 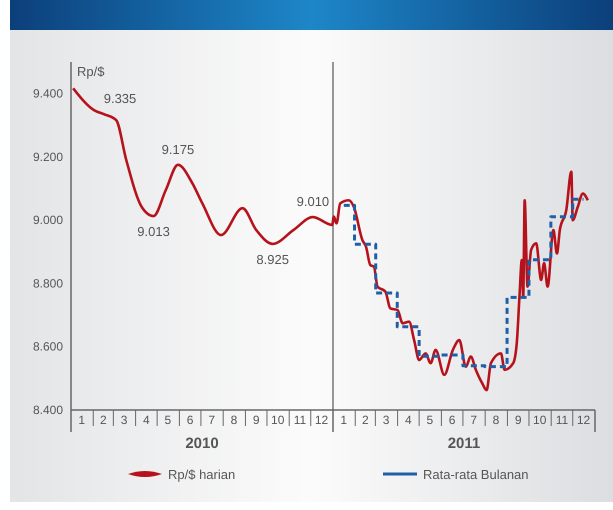 I want to click on y-tick-label: 9.400, so click(x=48, y=93).